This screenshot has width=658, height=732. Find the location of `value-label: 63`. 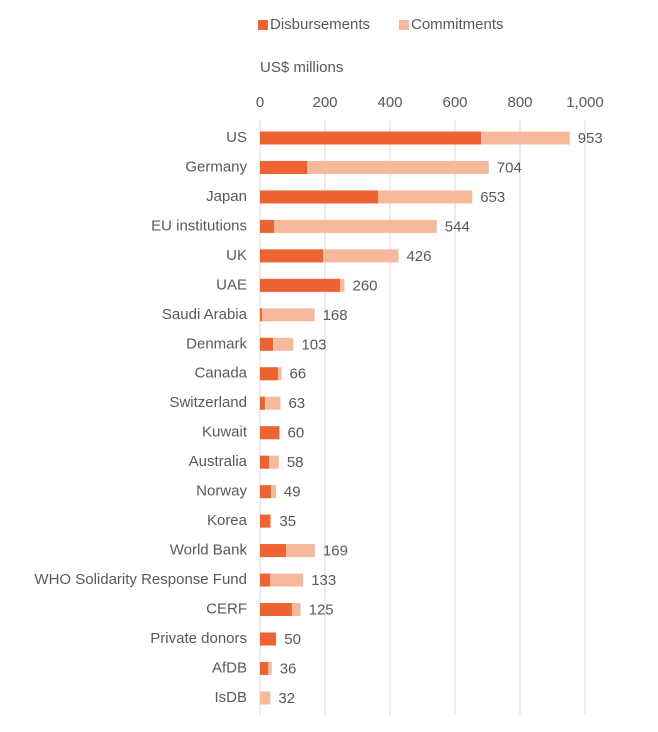

value-label: 63 is located at coordinates (296, 403).